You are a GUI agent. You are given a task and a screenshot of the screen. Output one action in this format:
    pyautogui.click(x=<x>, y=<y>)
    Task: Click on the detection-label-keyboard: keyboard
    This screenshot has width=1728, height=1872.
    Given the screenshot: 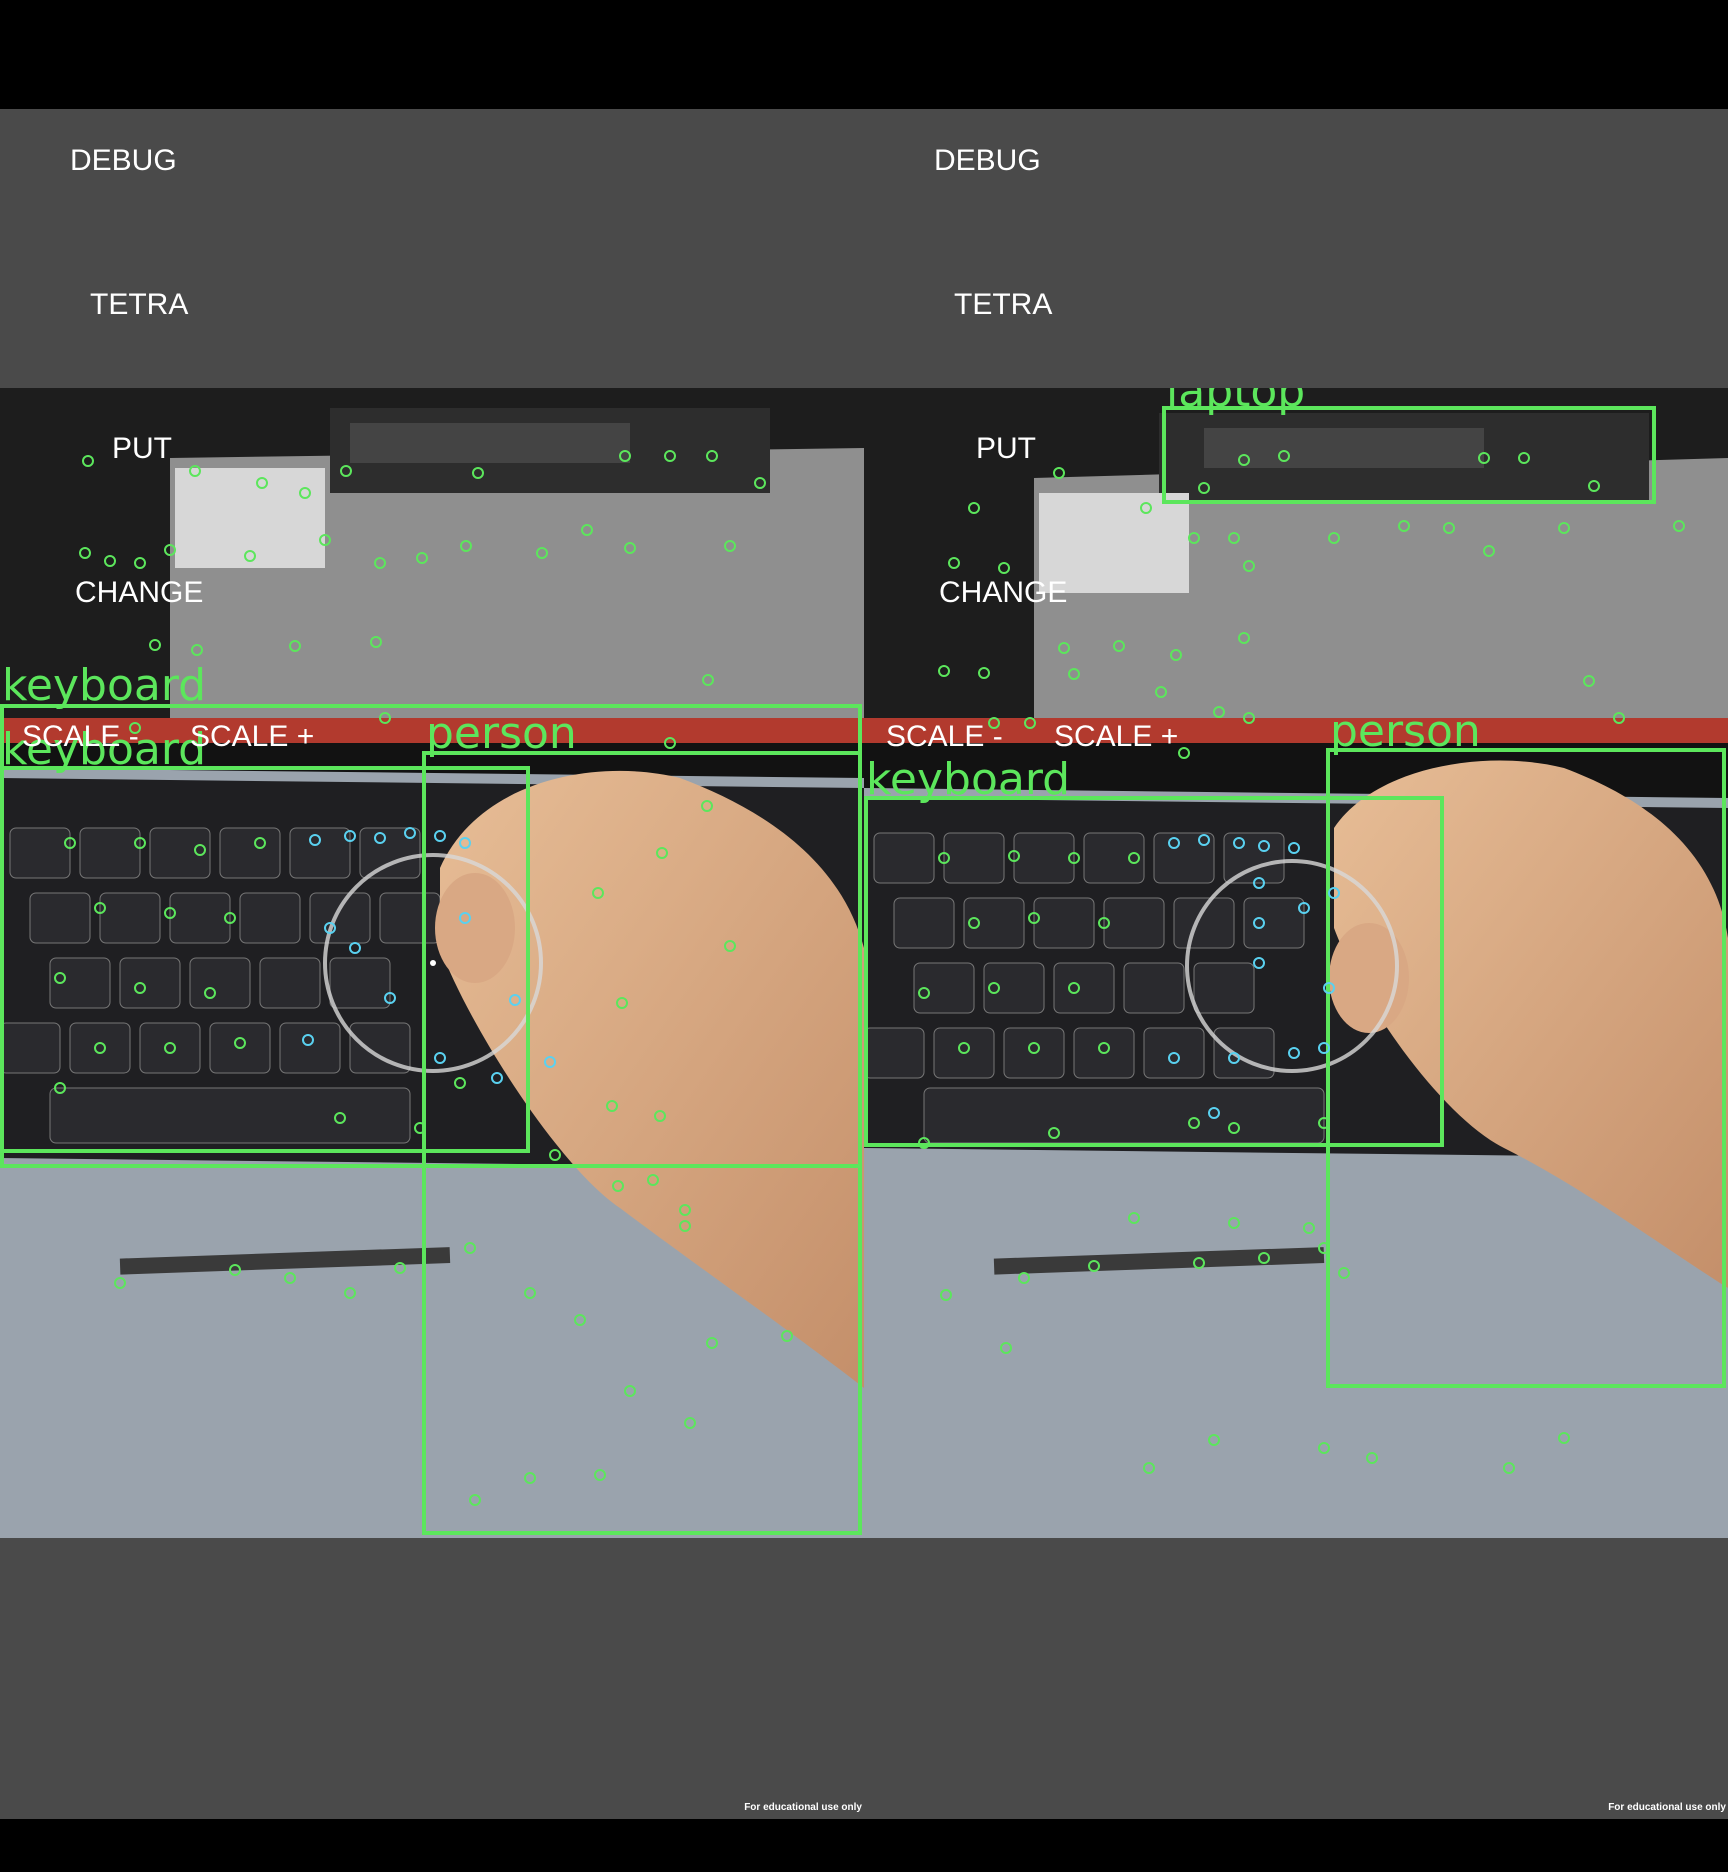 What is the action you would take?
    pyautogui.click(x=968, y=779)
    